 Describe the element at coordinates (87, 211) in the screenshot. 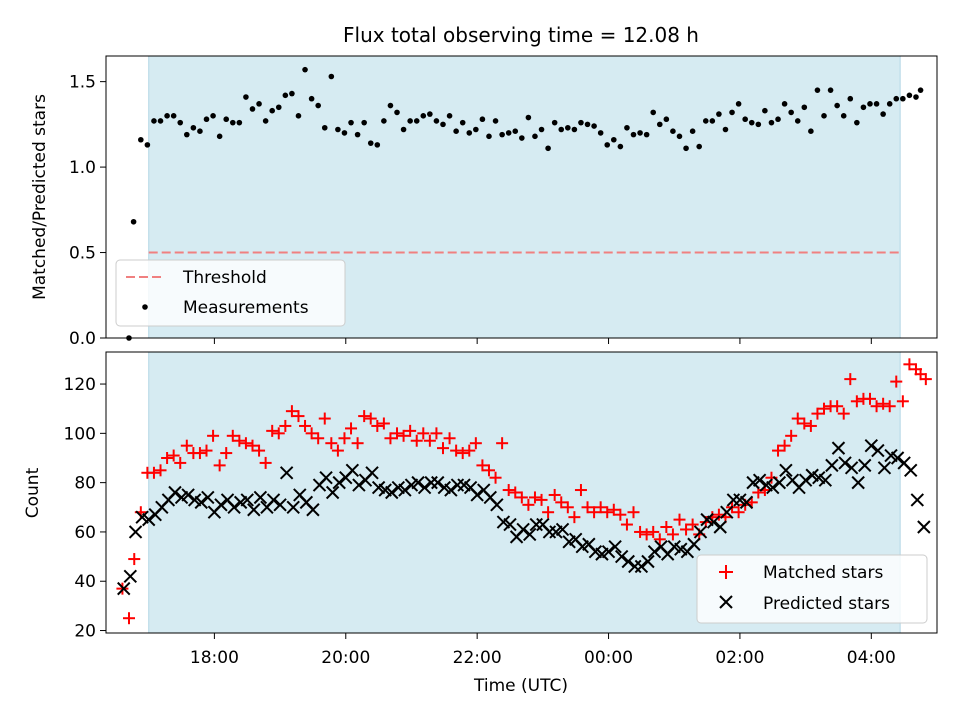

I see `top-y-ticks: 0.0 0.5 1.0 1.5` at that location.